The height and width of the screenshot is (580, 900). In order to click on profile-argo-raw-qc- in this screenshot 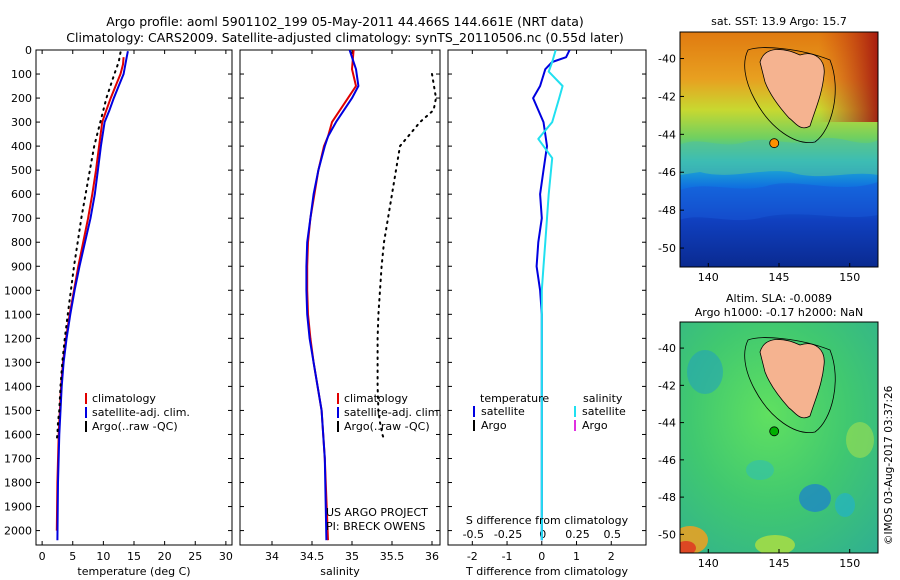, I will do `click(88, 246)`.